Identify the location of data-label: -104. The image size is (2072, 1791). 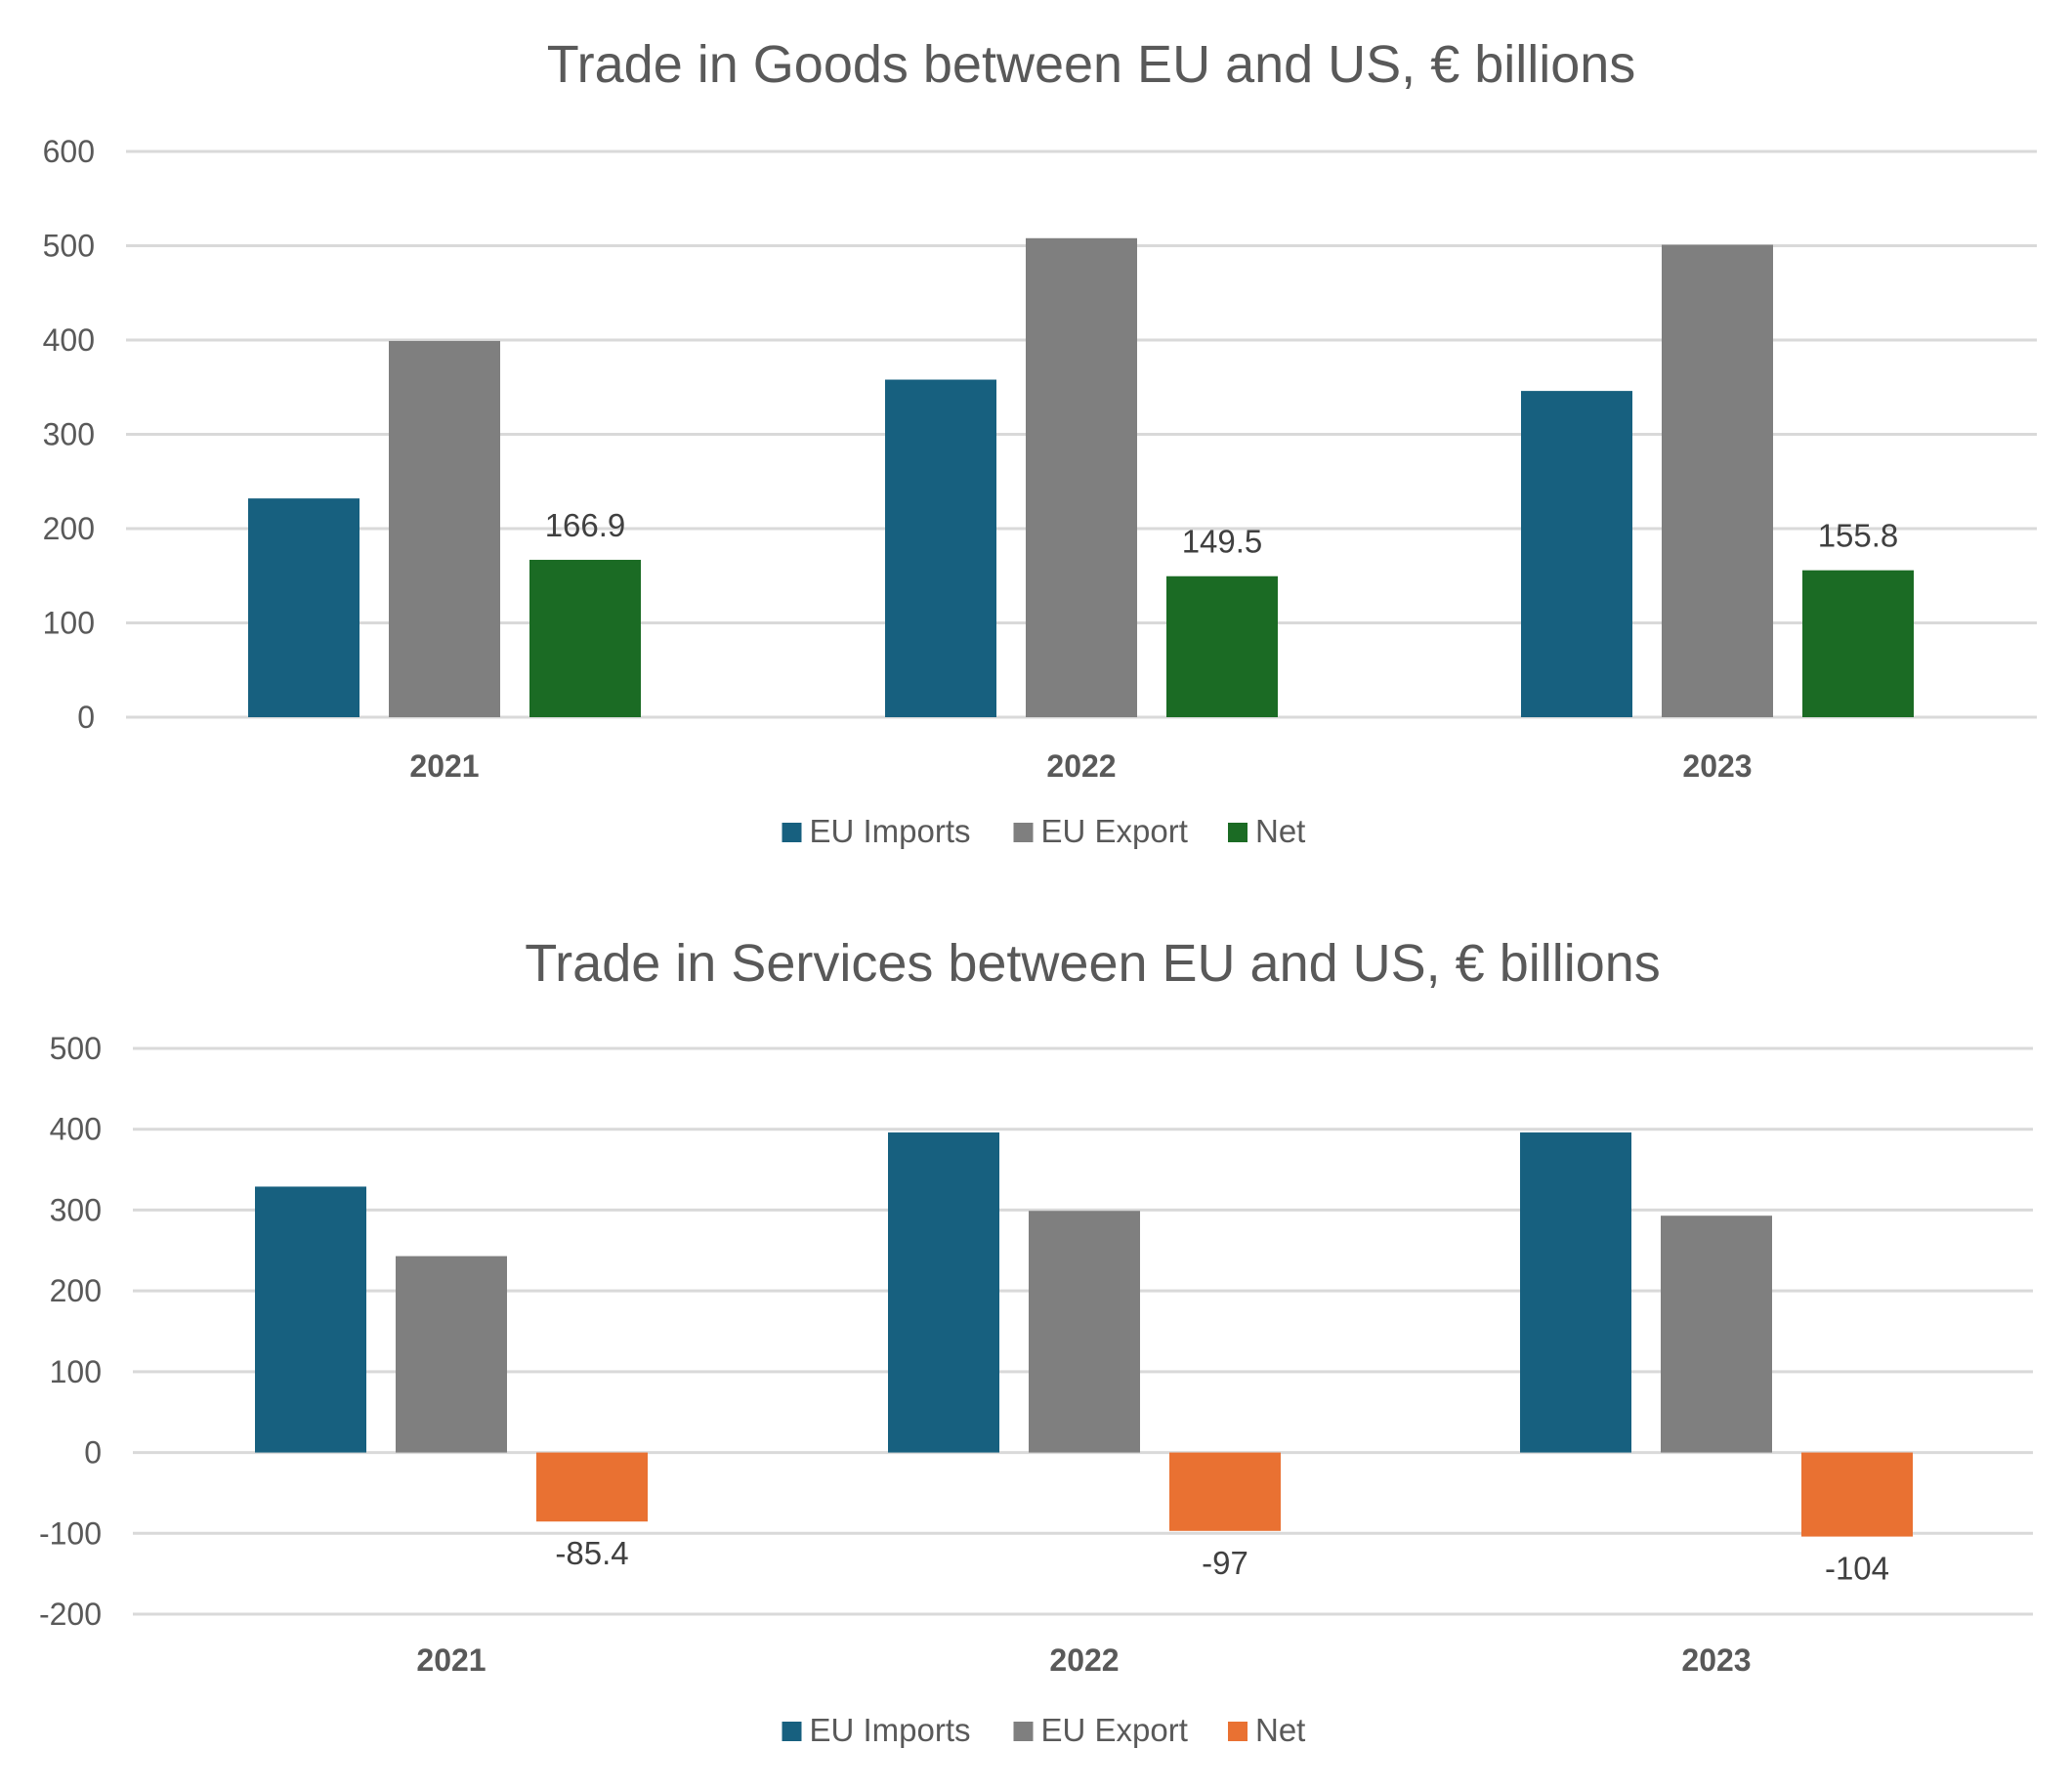
(1857, 1569).